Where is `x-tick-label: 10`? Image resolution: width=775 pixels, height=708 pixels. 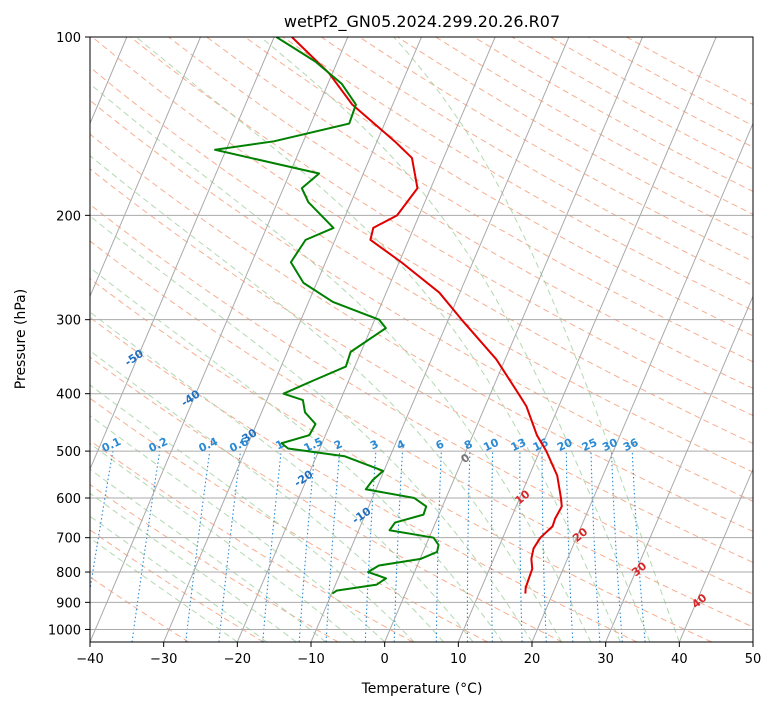
x-tick-label: 10 is located at coordinates (458, 659).